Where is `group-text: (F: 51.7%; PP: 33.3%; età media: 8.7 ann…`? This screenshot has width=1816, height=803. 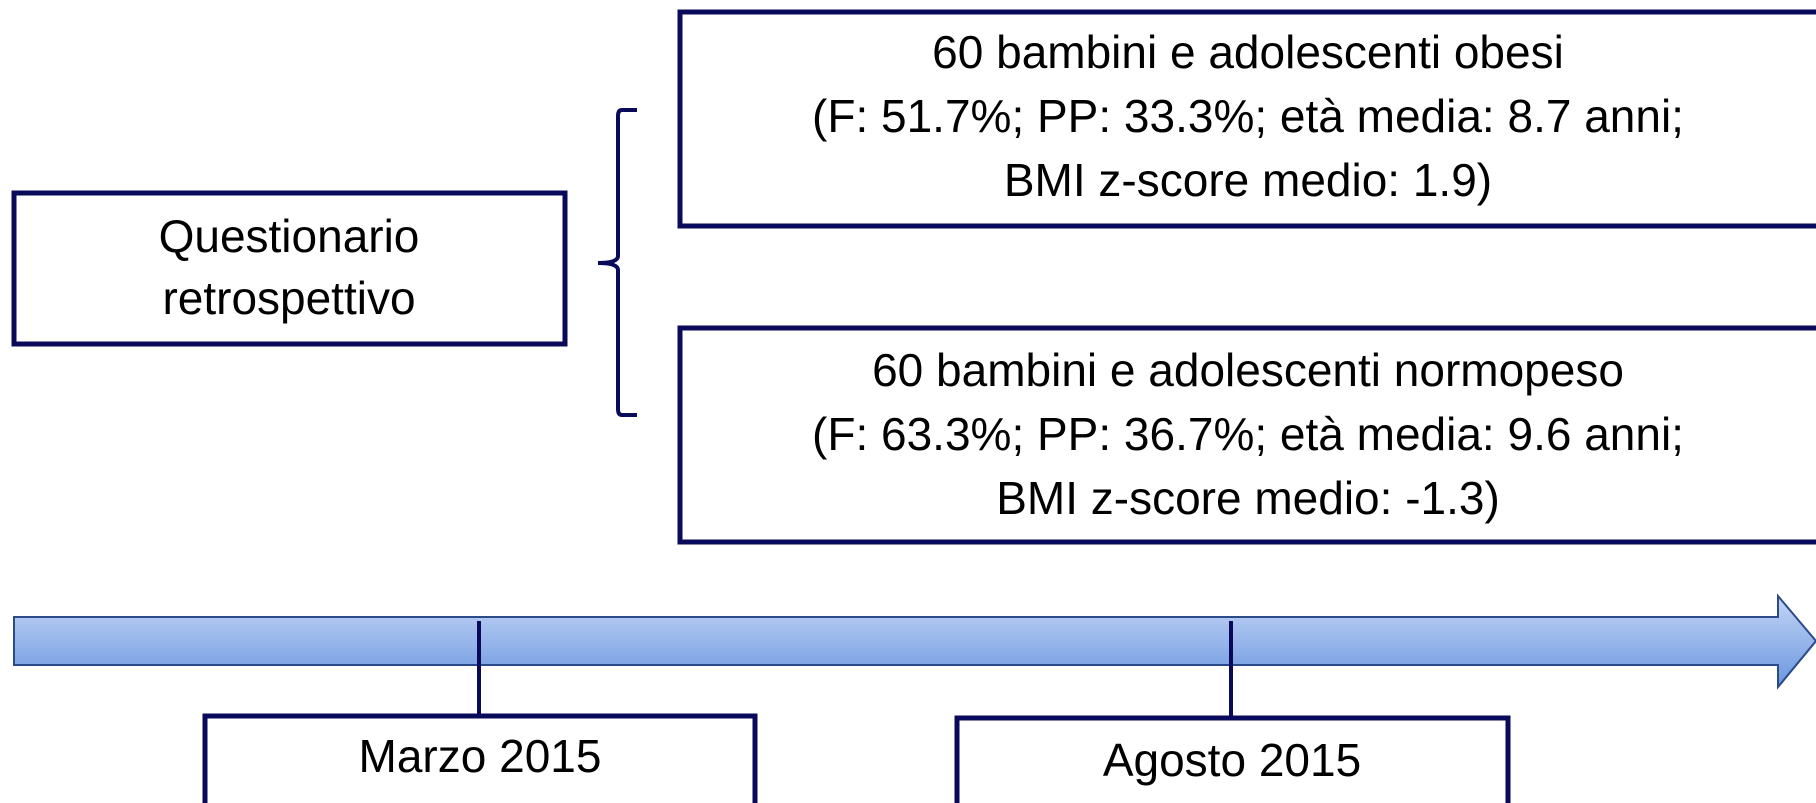 group-text: (F: 51.7%; PP: 33.3%; età media: 8.7 ann… is located at coordinates (1248, 116).